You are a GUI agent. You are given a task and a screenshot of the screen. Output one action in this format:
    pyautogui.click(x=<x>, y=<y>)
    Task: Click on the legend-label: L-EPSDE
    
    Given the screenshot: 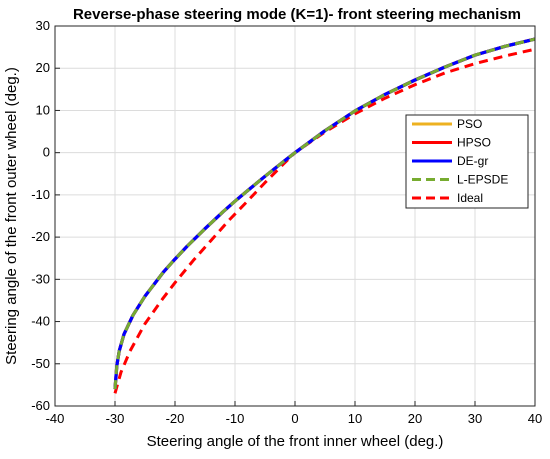 What is the action you would take?
    pyautogui.click(x=482, y=180)
    